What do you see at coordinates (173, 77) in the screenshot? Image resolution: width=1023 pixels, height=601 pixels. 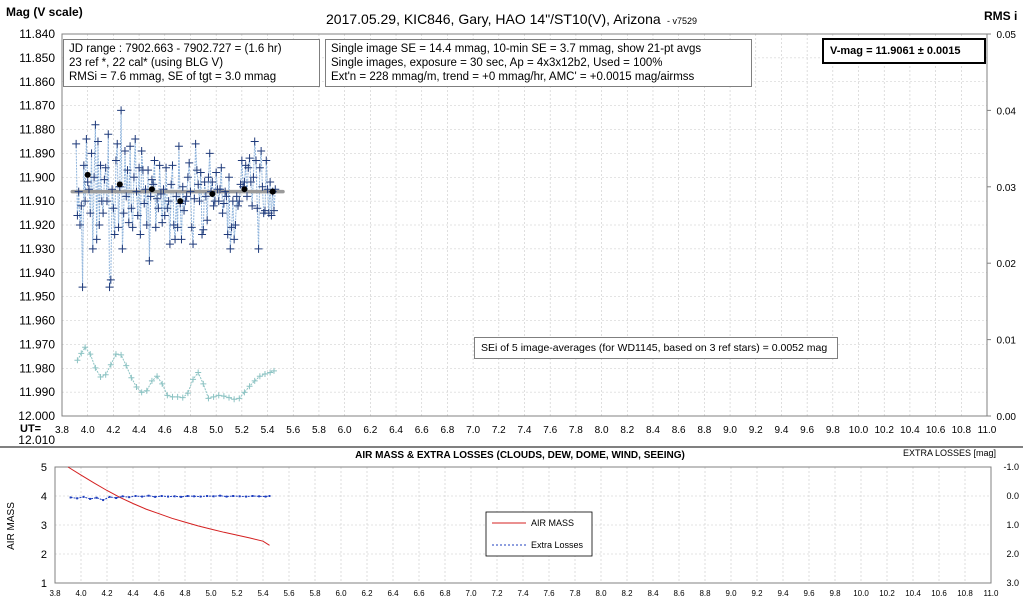 I see `rms-line: RMSi = 7.6 mmag, SE of tgt = 3.0 mmag` at bounding box center [173, 77].